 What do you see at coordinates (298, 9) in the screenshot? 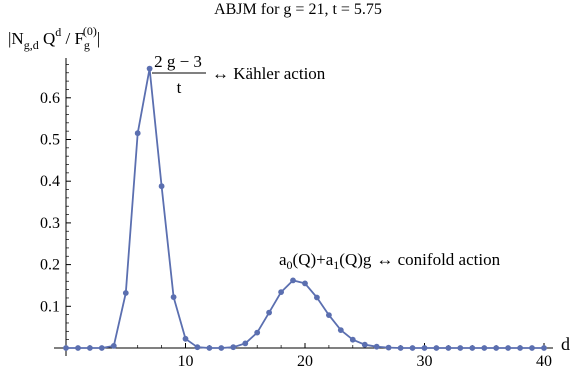
I see `chart-title: ABJM for g = 21, t = 5.75` at bounding box center [298, 9].